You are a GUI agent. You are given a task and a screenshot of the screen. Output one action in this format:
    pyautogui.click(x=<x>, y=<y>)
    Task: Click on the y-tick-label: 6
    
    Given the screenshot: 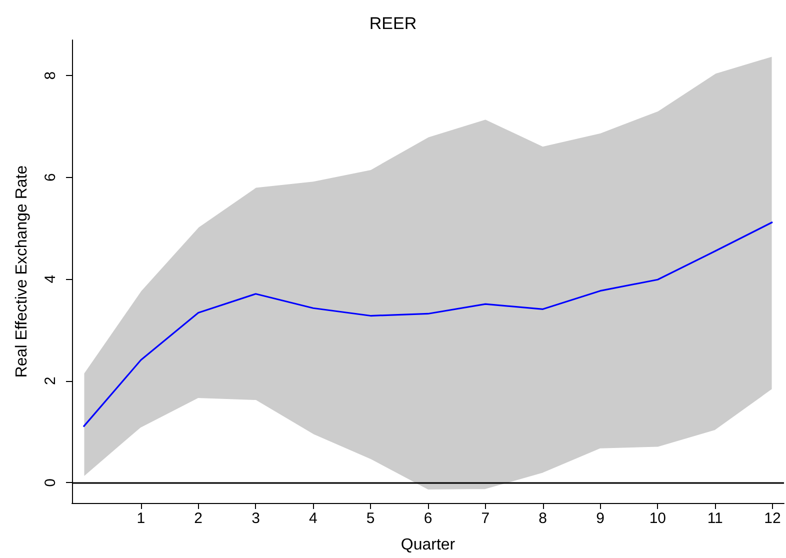 What is the action you would take?
    pyautogui.click(x=50, y=177)
    